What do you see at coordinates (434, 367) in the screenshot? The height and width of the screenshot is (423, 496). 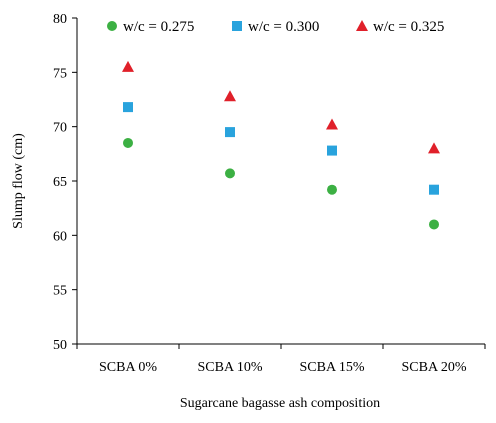 I see `x-tick-label: SCBA 20%` at bounding box center [434, 367].